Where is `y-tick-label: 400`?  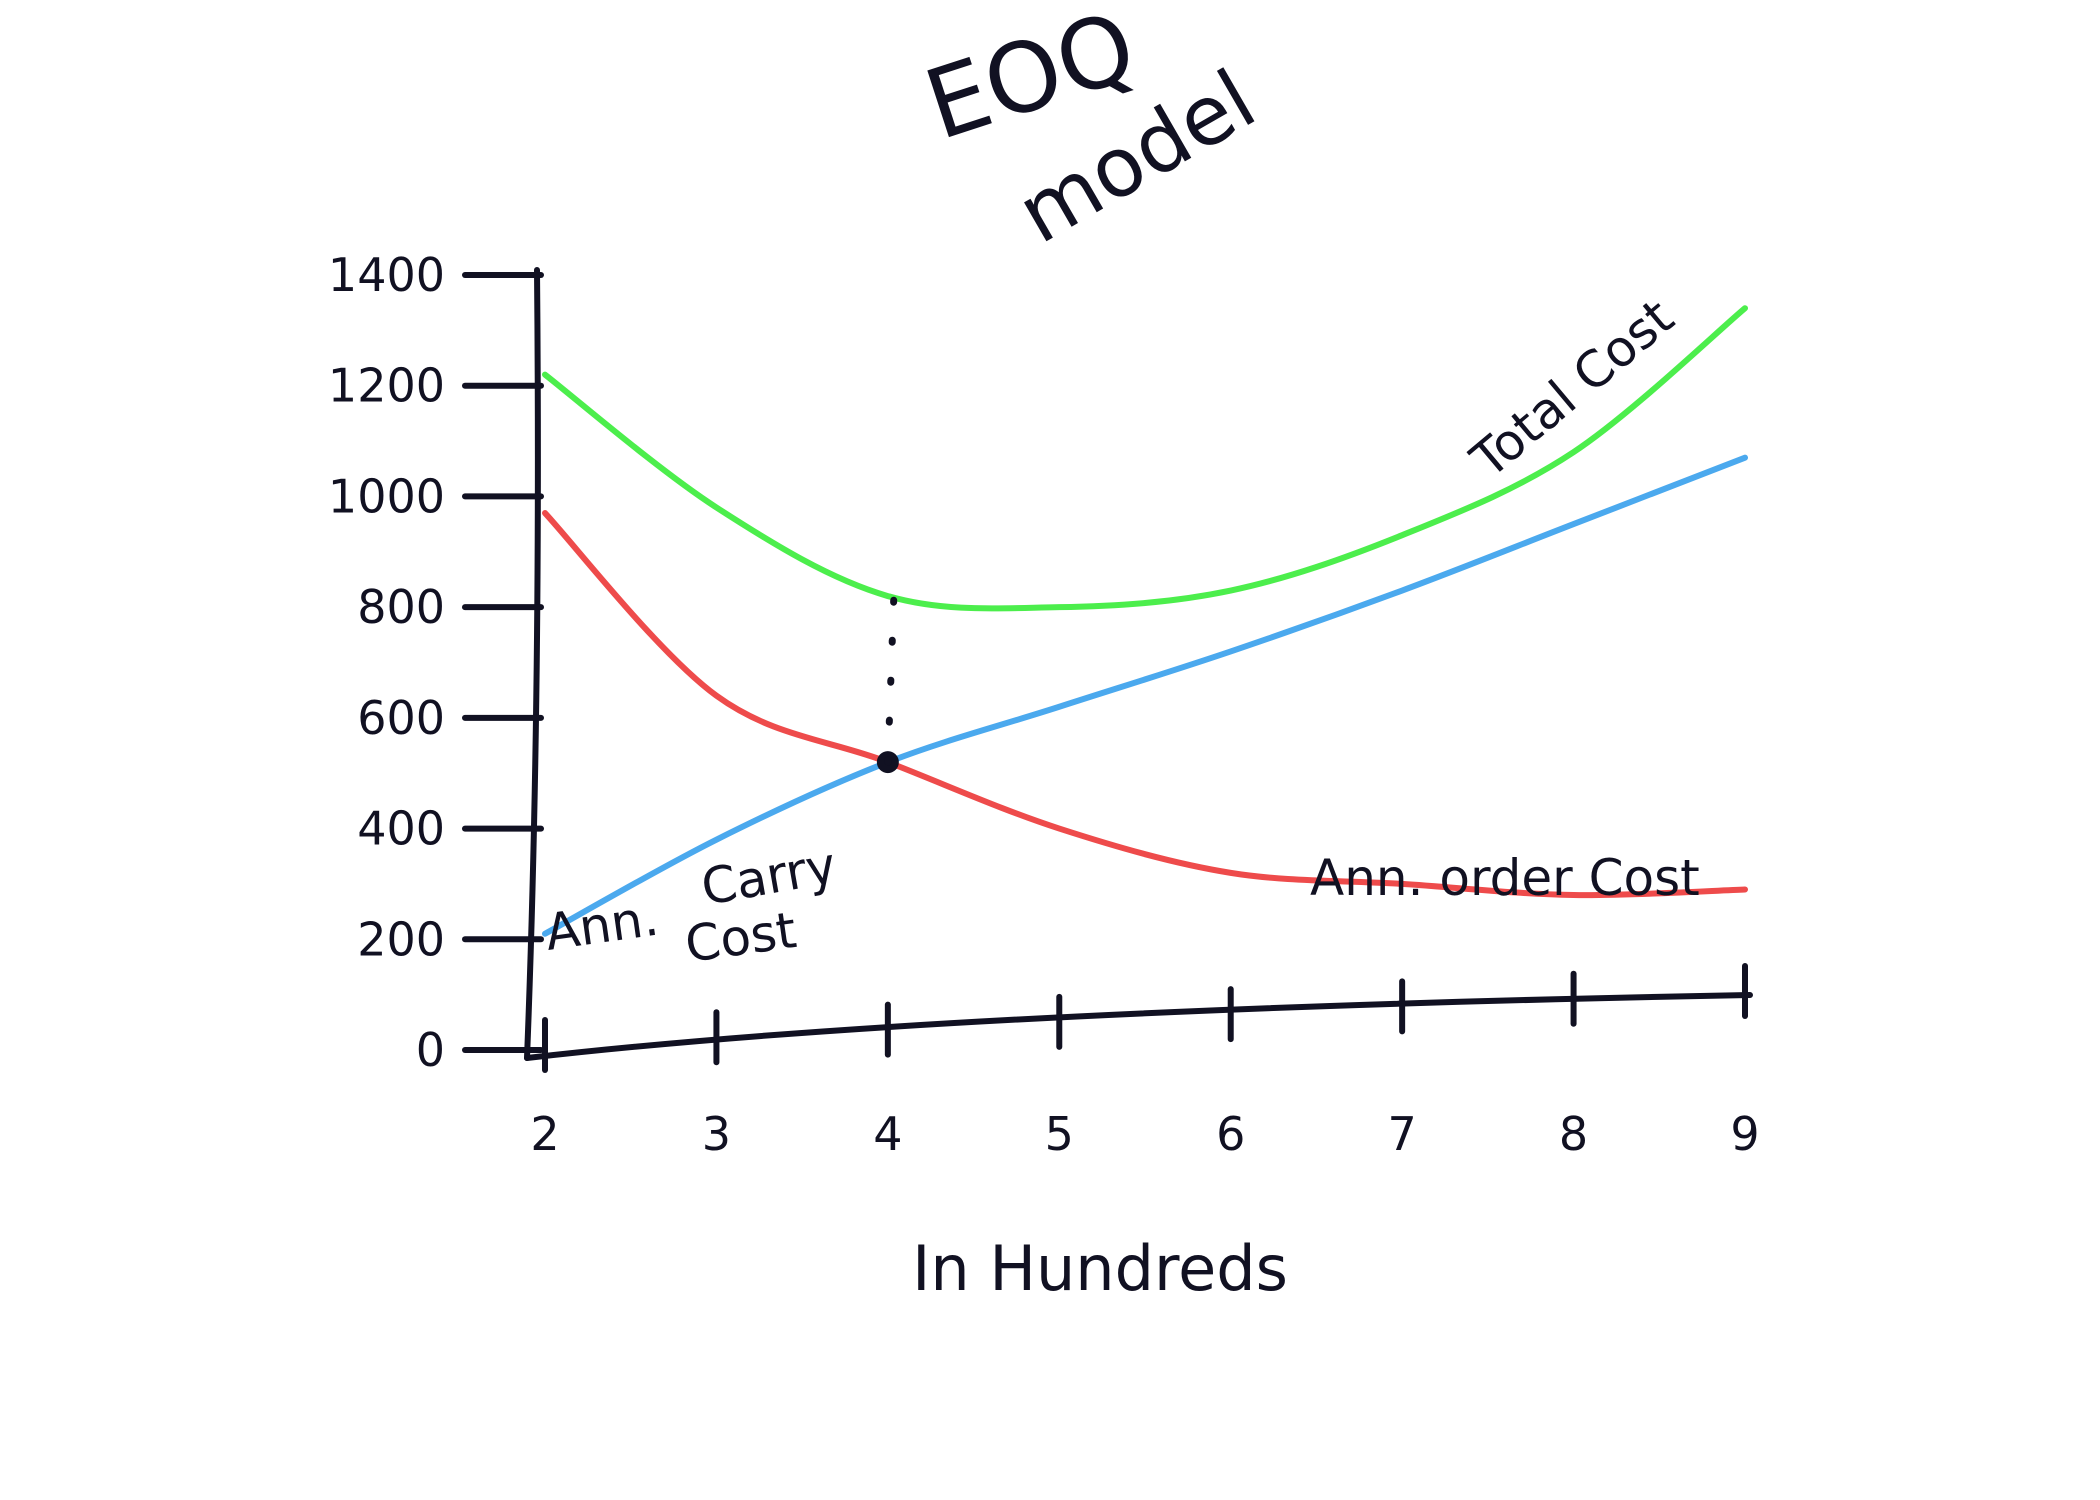
y-tick-label: 400 is located at coordinates (401, 829).